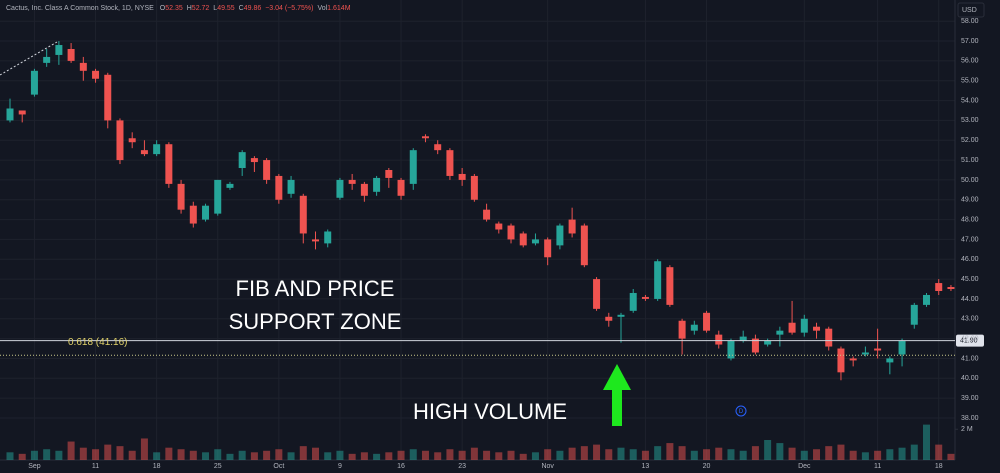  Describe the element at coordinates (970, 239) in the screenshot. I see `y-tick-label: 47.00` at that location.